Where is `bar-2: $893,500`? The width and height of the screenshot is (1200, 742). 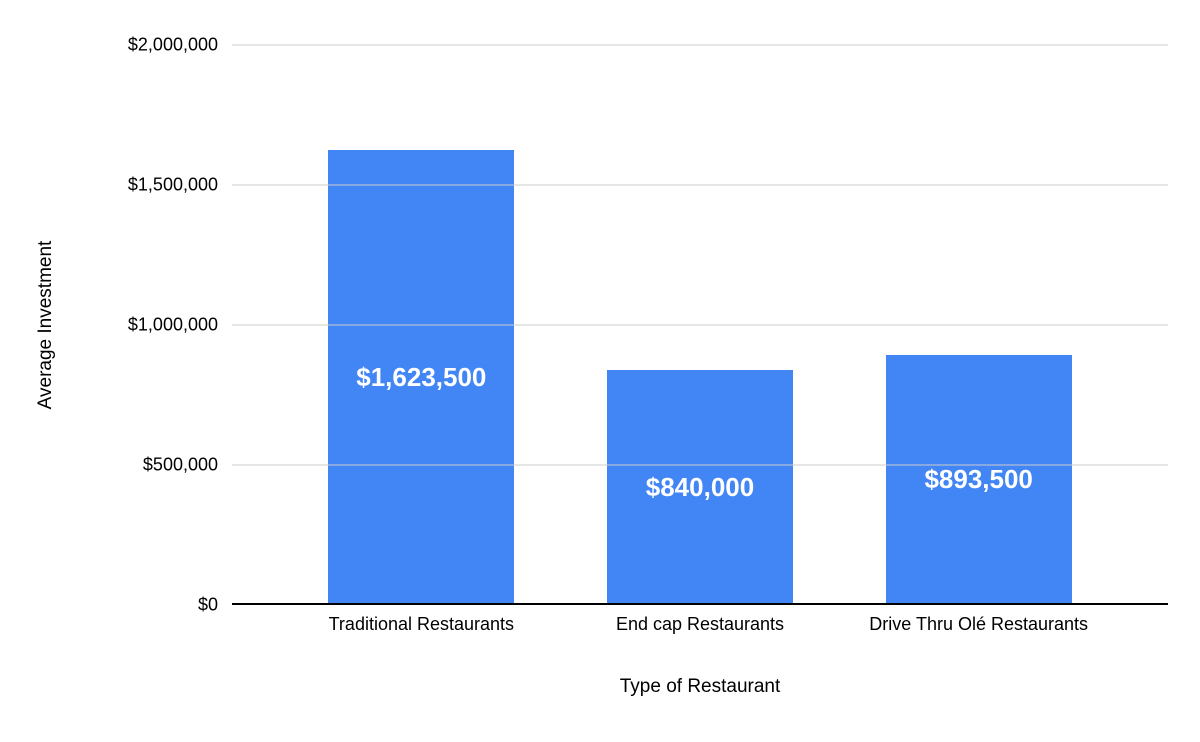 bar-2: $893,500 is located at coordinates (978, 479).